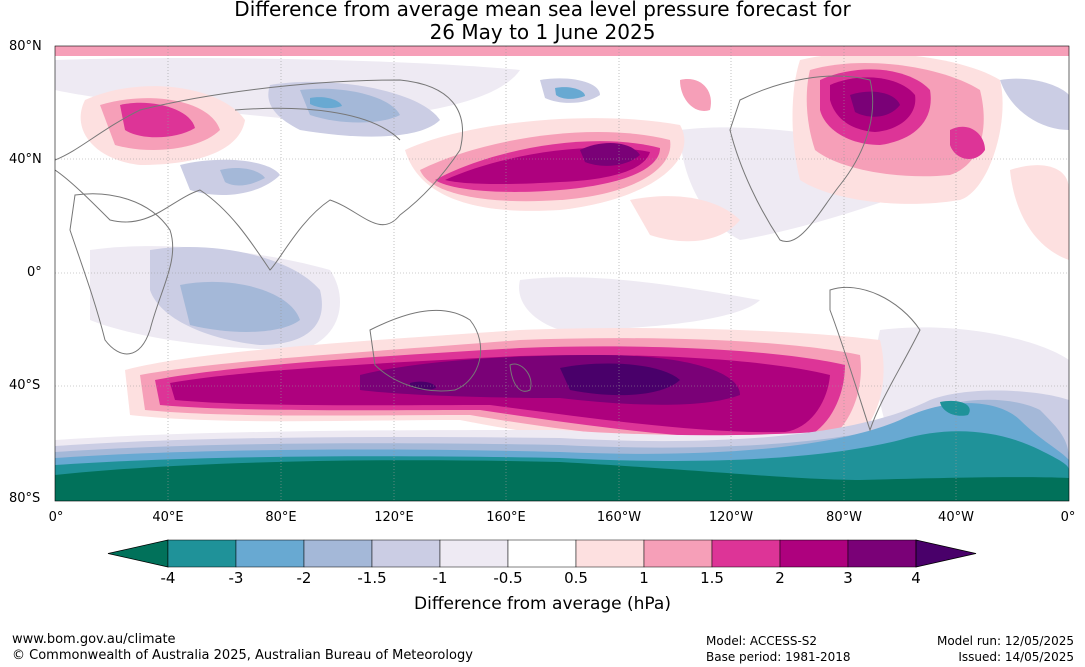 The width and height of the screenshot is (1085, 667). What do you see at coordinates (34, 272) in the screenshot?
I see `lat-label-0: 0°` at bounding box center [34, 272].